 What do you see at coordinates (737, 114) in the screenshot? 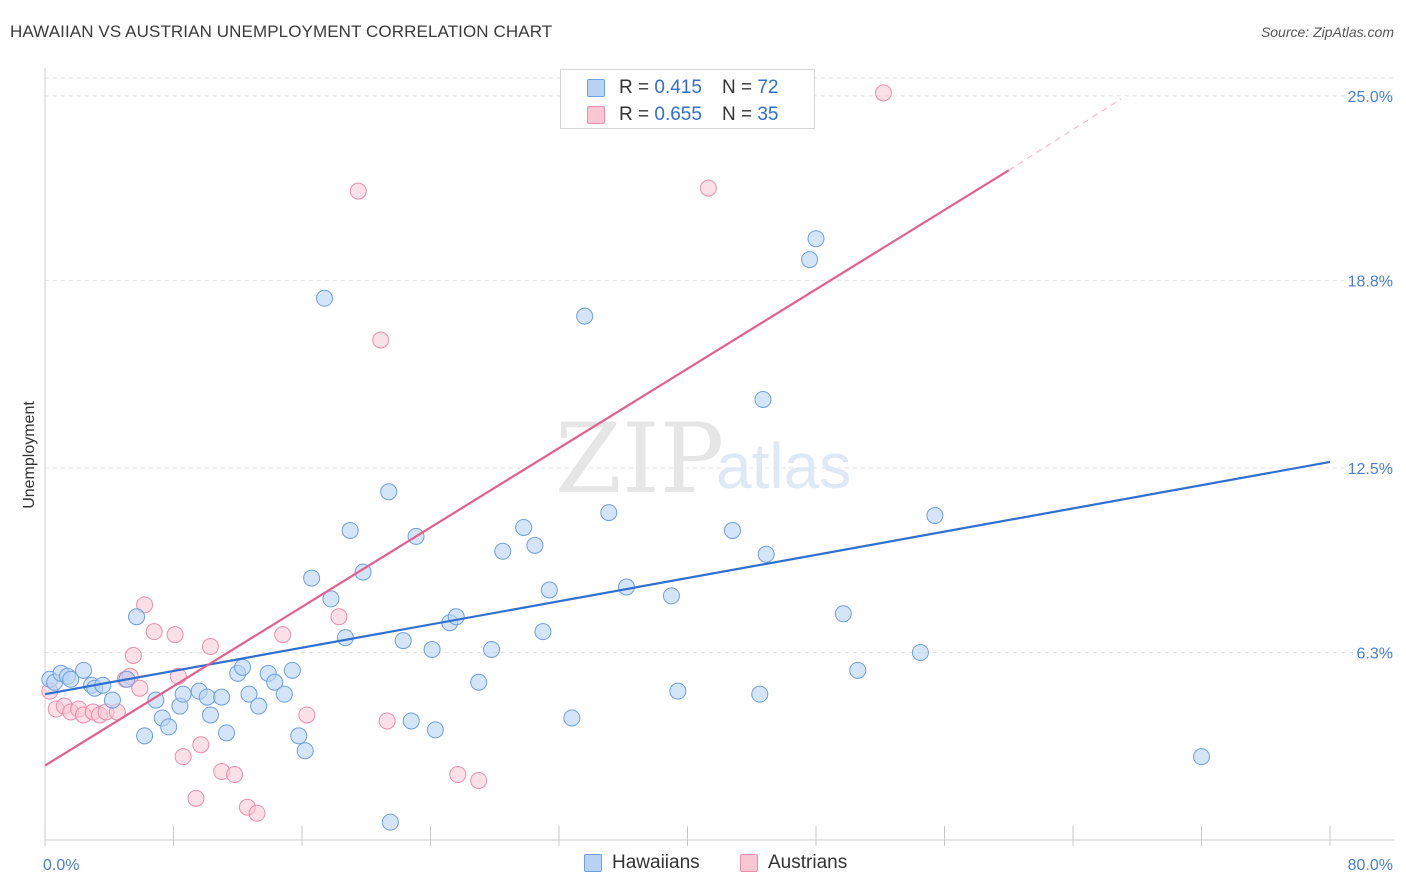
I see `legend-n-label: N =` at bounding box center [737, 114].